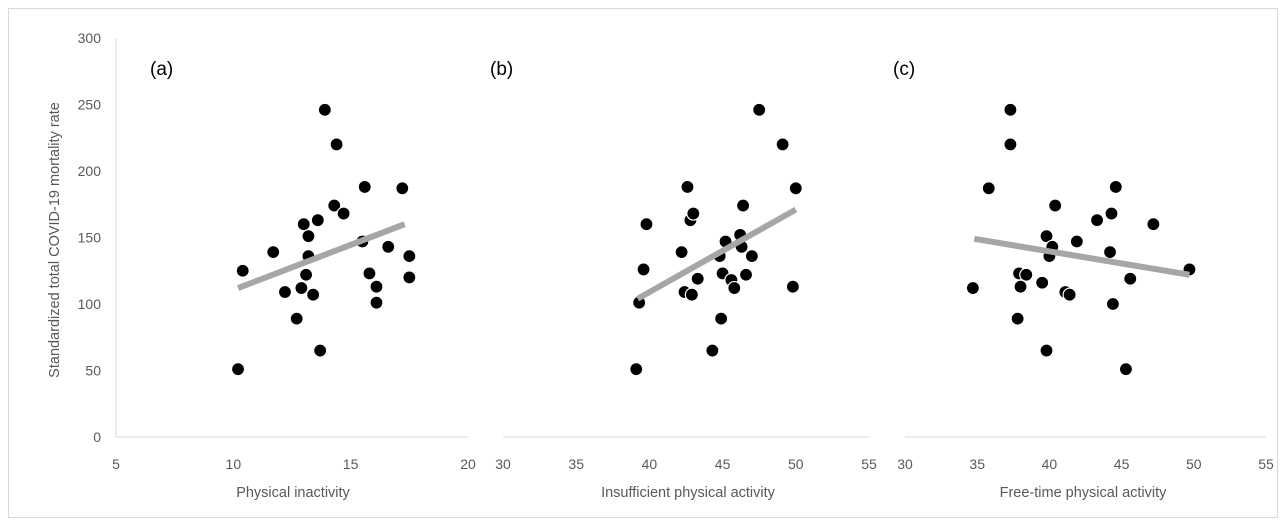 The width and height of the screenshot is (1284, 523). Describe the element at coordinates (501, 69) in the screenshot. I see `panel-label: (b)` at that location.